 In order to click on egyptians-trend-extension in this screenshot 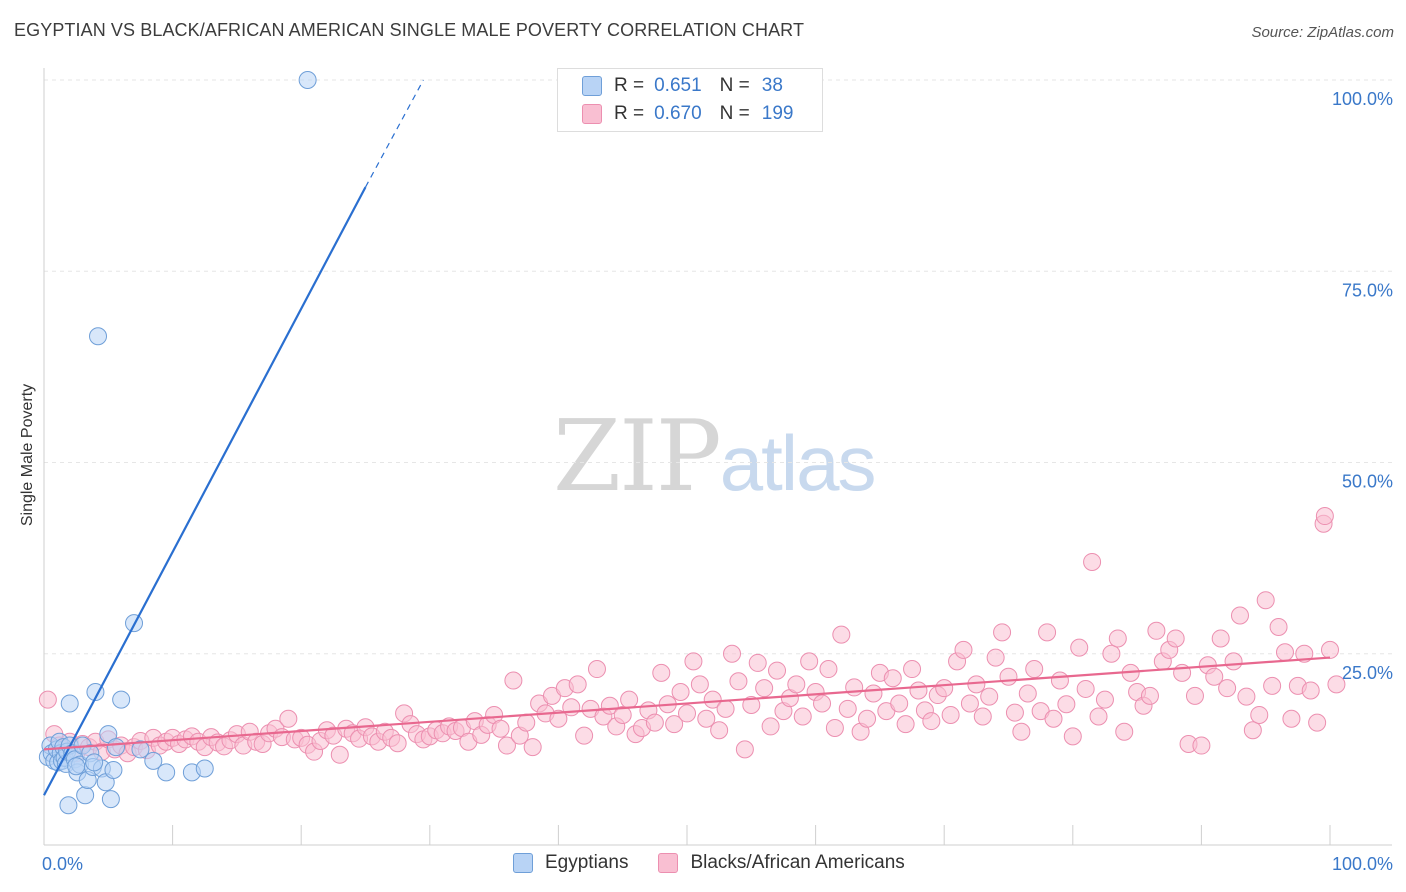, I will do `click(394, 133)`.